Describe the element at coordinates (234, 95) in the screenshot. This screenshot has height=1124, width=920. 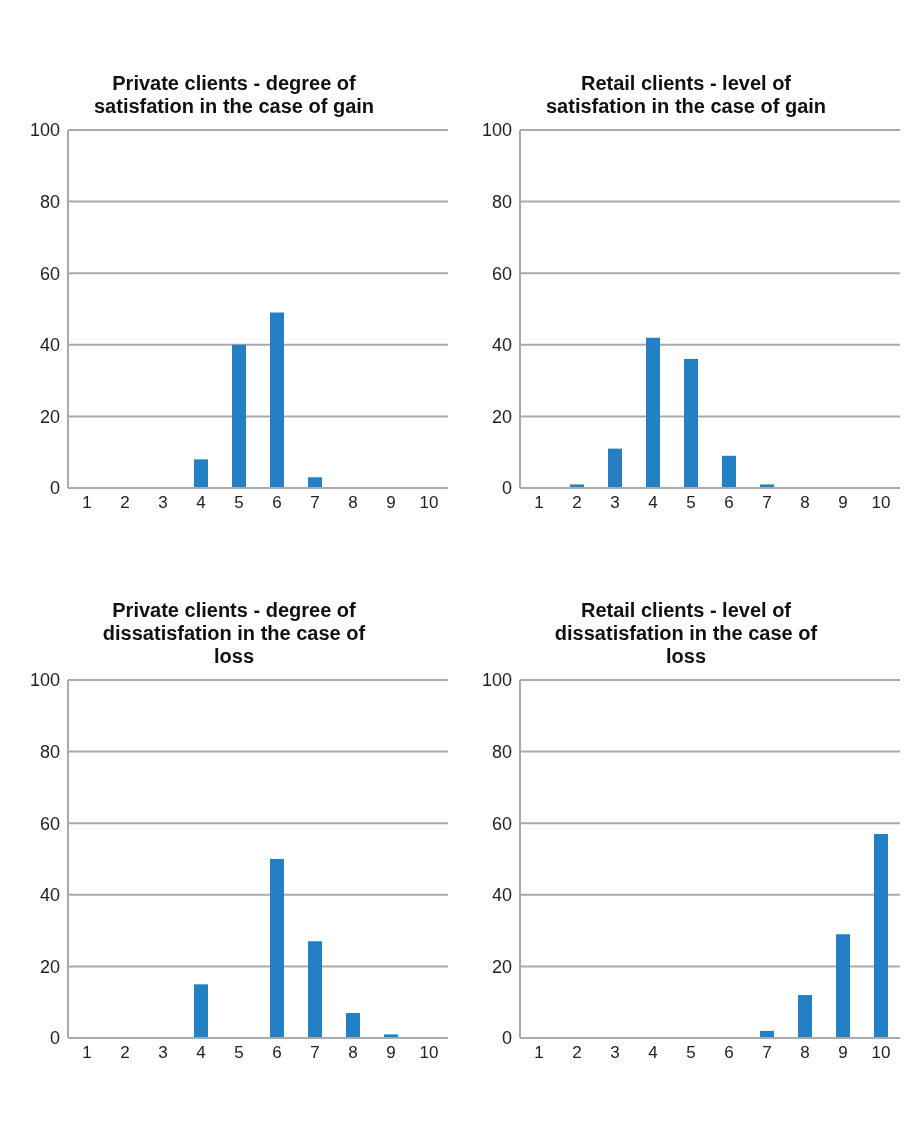
I see `chart-title: Private clients - degree of satisfation in the case of gain` at that location.